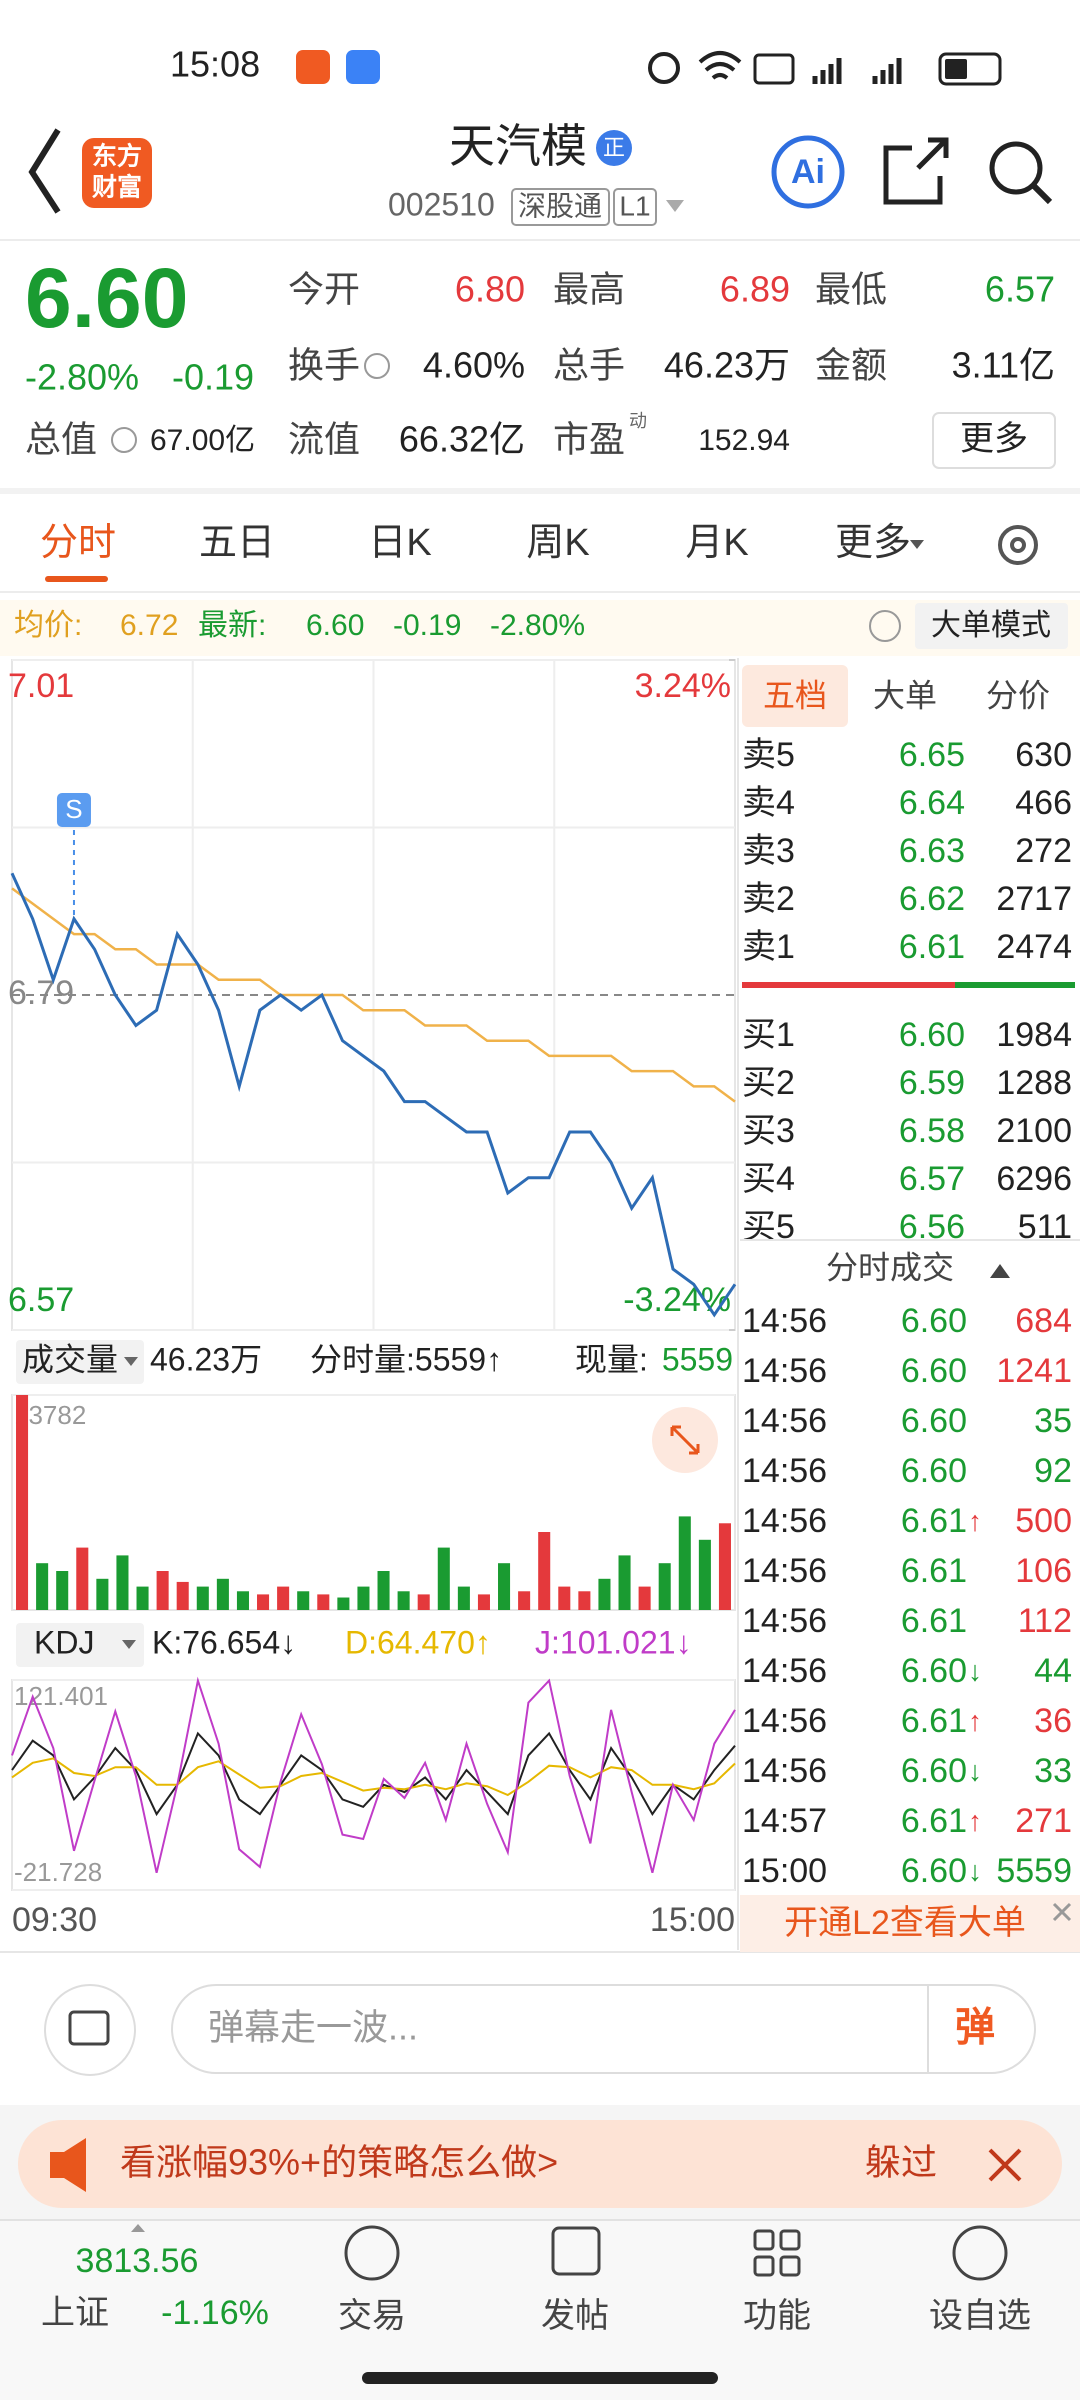 This screenshot has width=1080, height=2400. Describe the element at coordinates (905, 1923) in the screenshot. I see `l2-promo: 开通L2查看大单` at that location.